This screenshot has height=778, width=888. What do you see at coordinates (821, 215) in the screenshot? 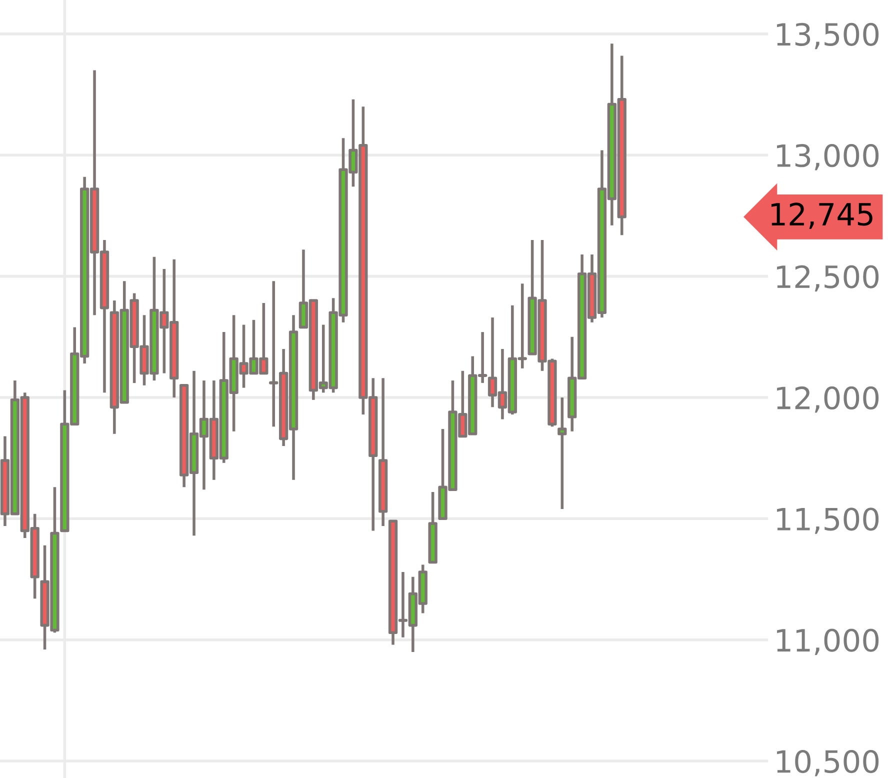
I see `text: 12,745` at bounding box center [821, 215].